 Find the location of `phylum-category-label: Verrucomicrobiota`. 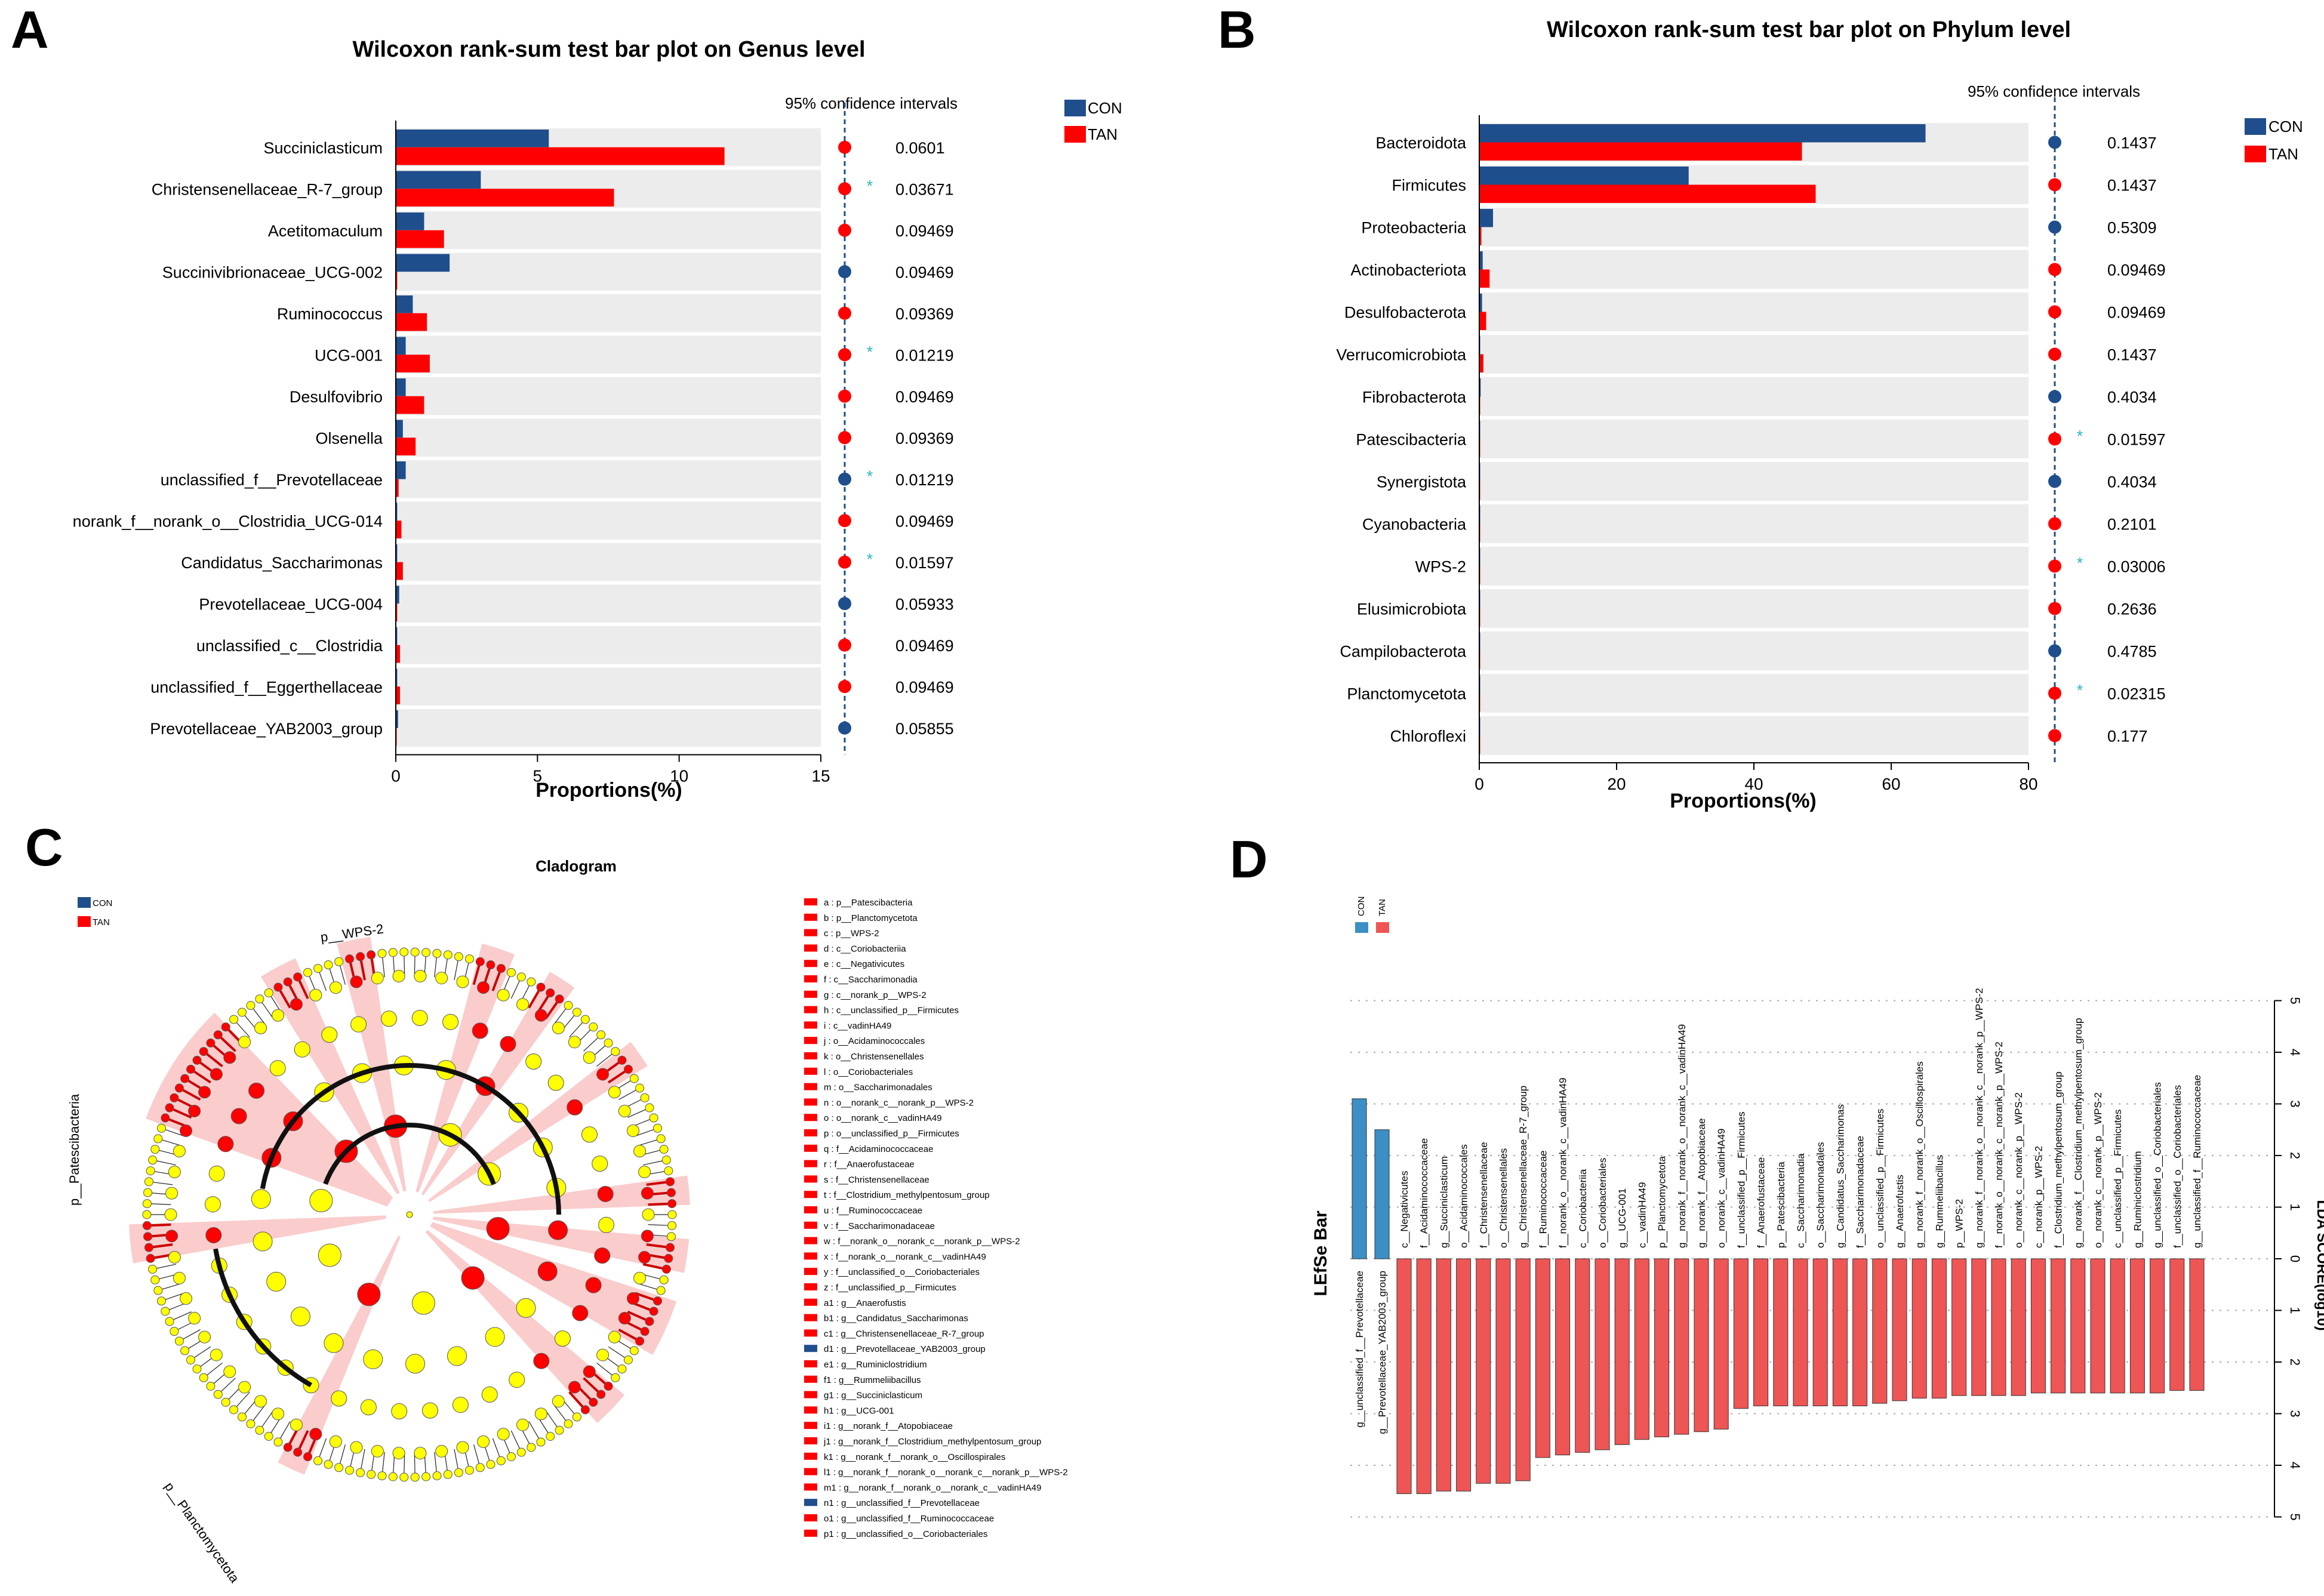

phylum-category-label: Verrucomicrobiota is located at coordinates (1402, 355).